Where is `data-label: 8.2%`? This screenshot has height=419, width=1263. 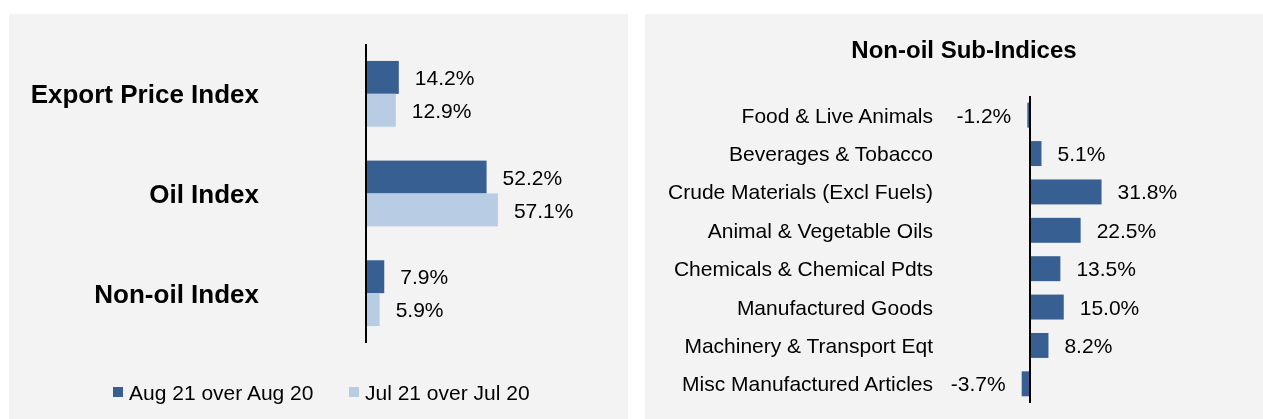
data-label: 8.2% is located at coordinates (1088, 345).